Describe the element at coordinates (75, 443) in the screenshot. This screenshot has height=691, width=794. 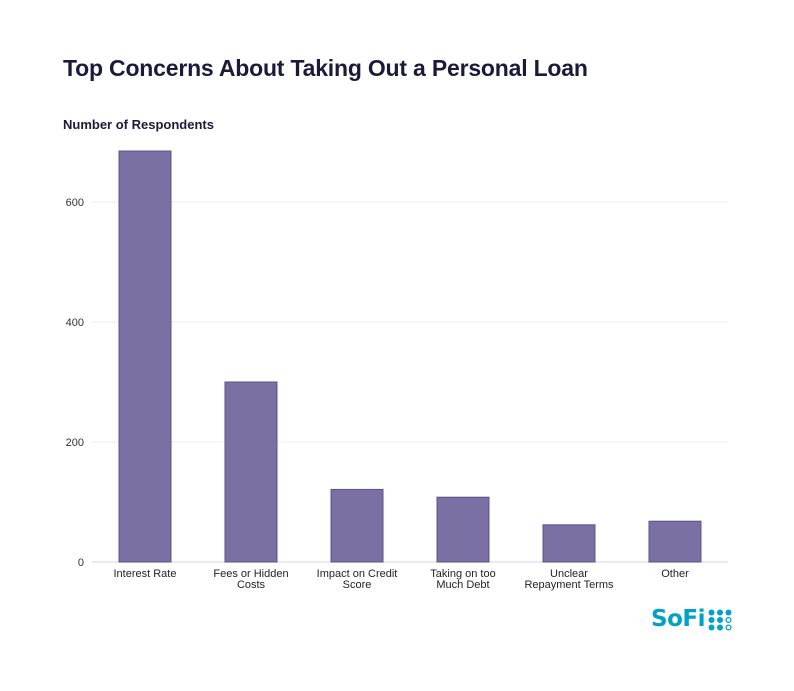
I see `y-tick-label: 200` at that location.